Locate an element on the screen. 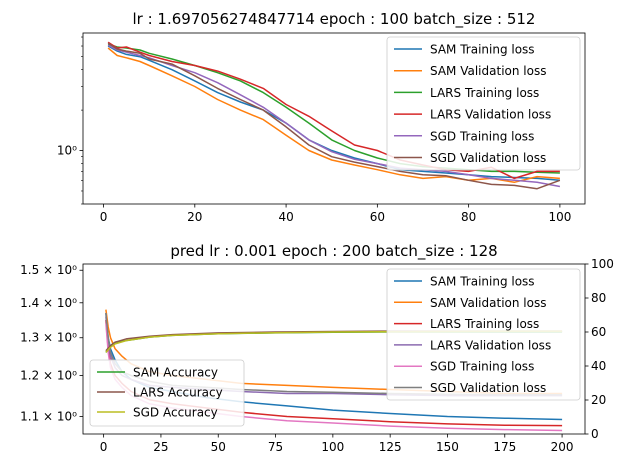 Image resolution: width=630 pixels, height=469 pixels. x-tick-label: 40 is located at coordinates (285, 217).